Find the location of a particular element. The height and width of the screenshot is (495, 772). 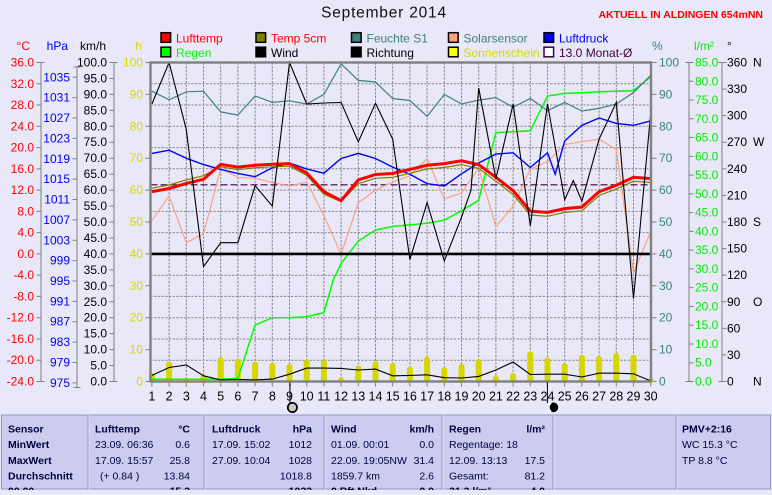

svg-text: 15.0 is located at coordinates (96, 334).